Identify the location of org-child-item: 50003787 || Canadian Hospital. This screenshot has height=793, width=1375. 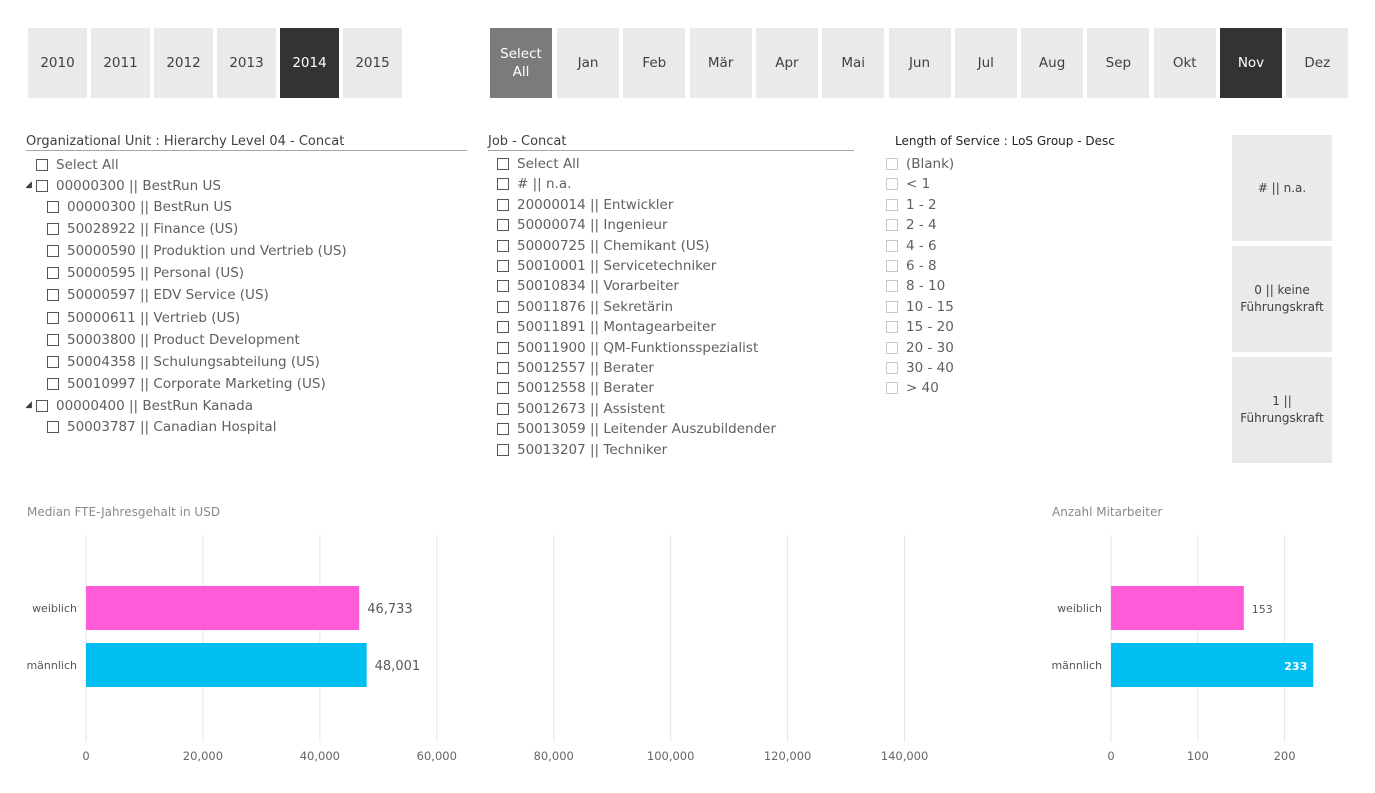
(161, 427).